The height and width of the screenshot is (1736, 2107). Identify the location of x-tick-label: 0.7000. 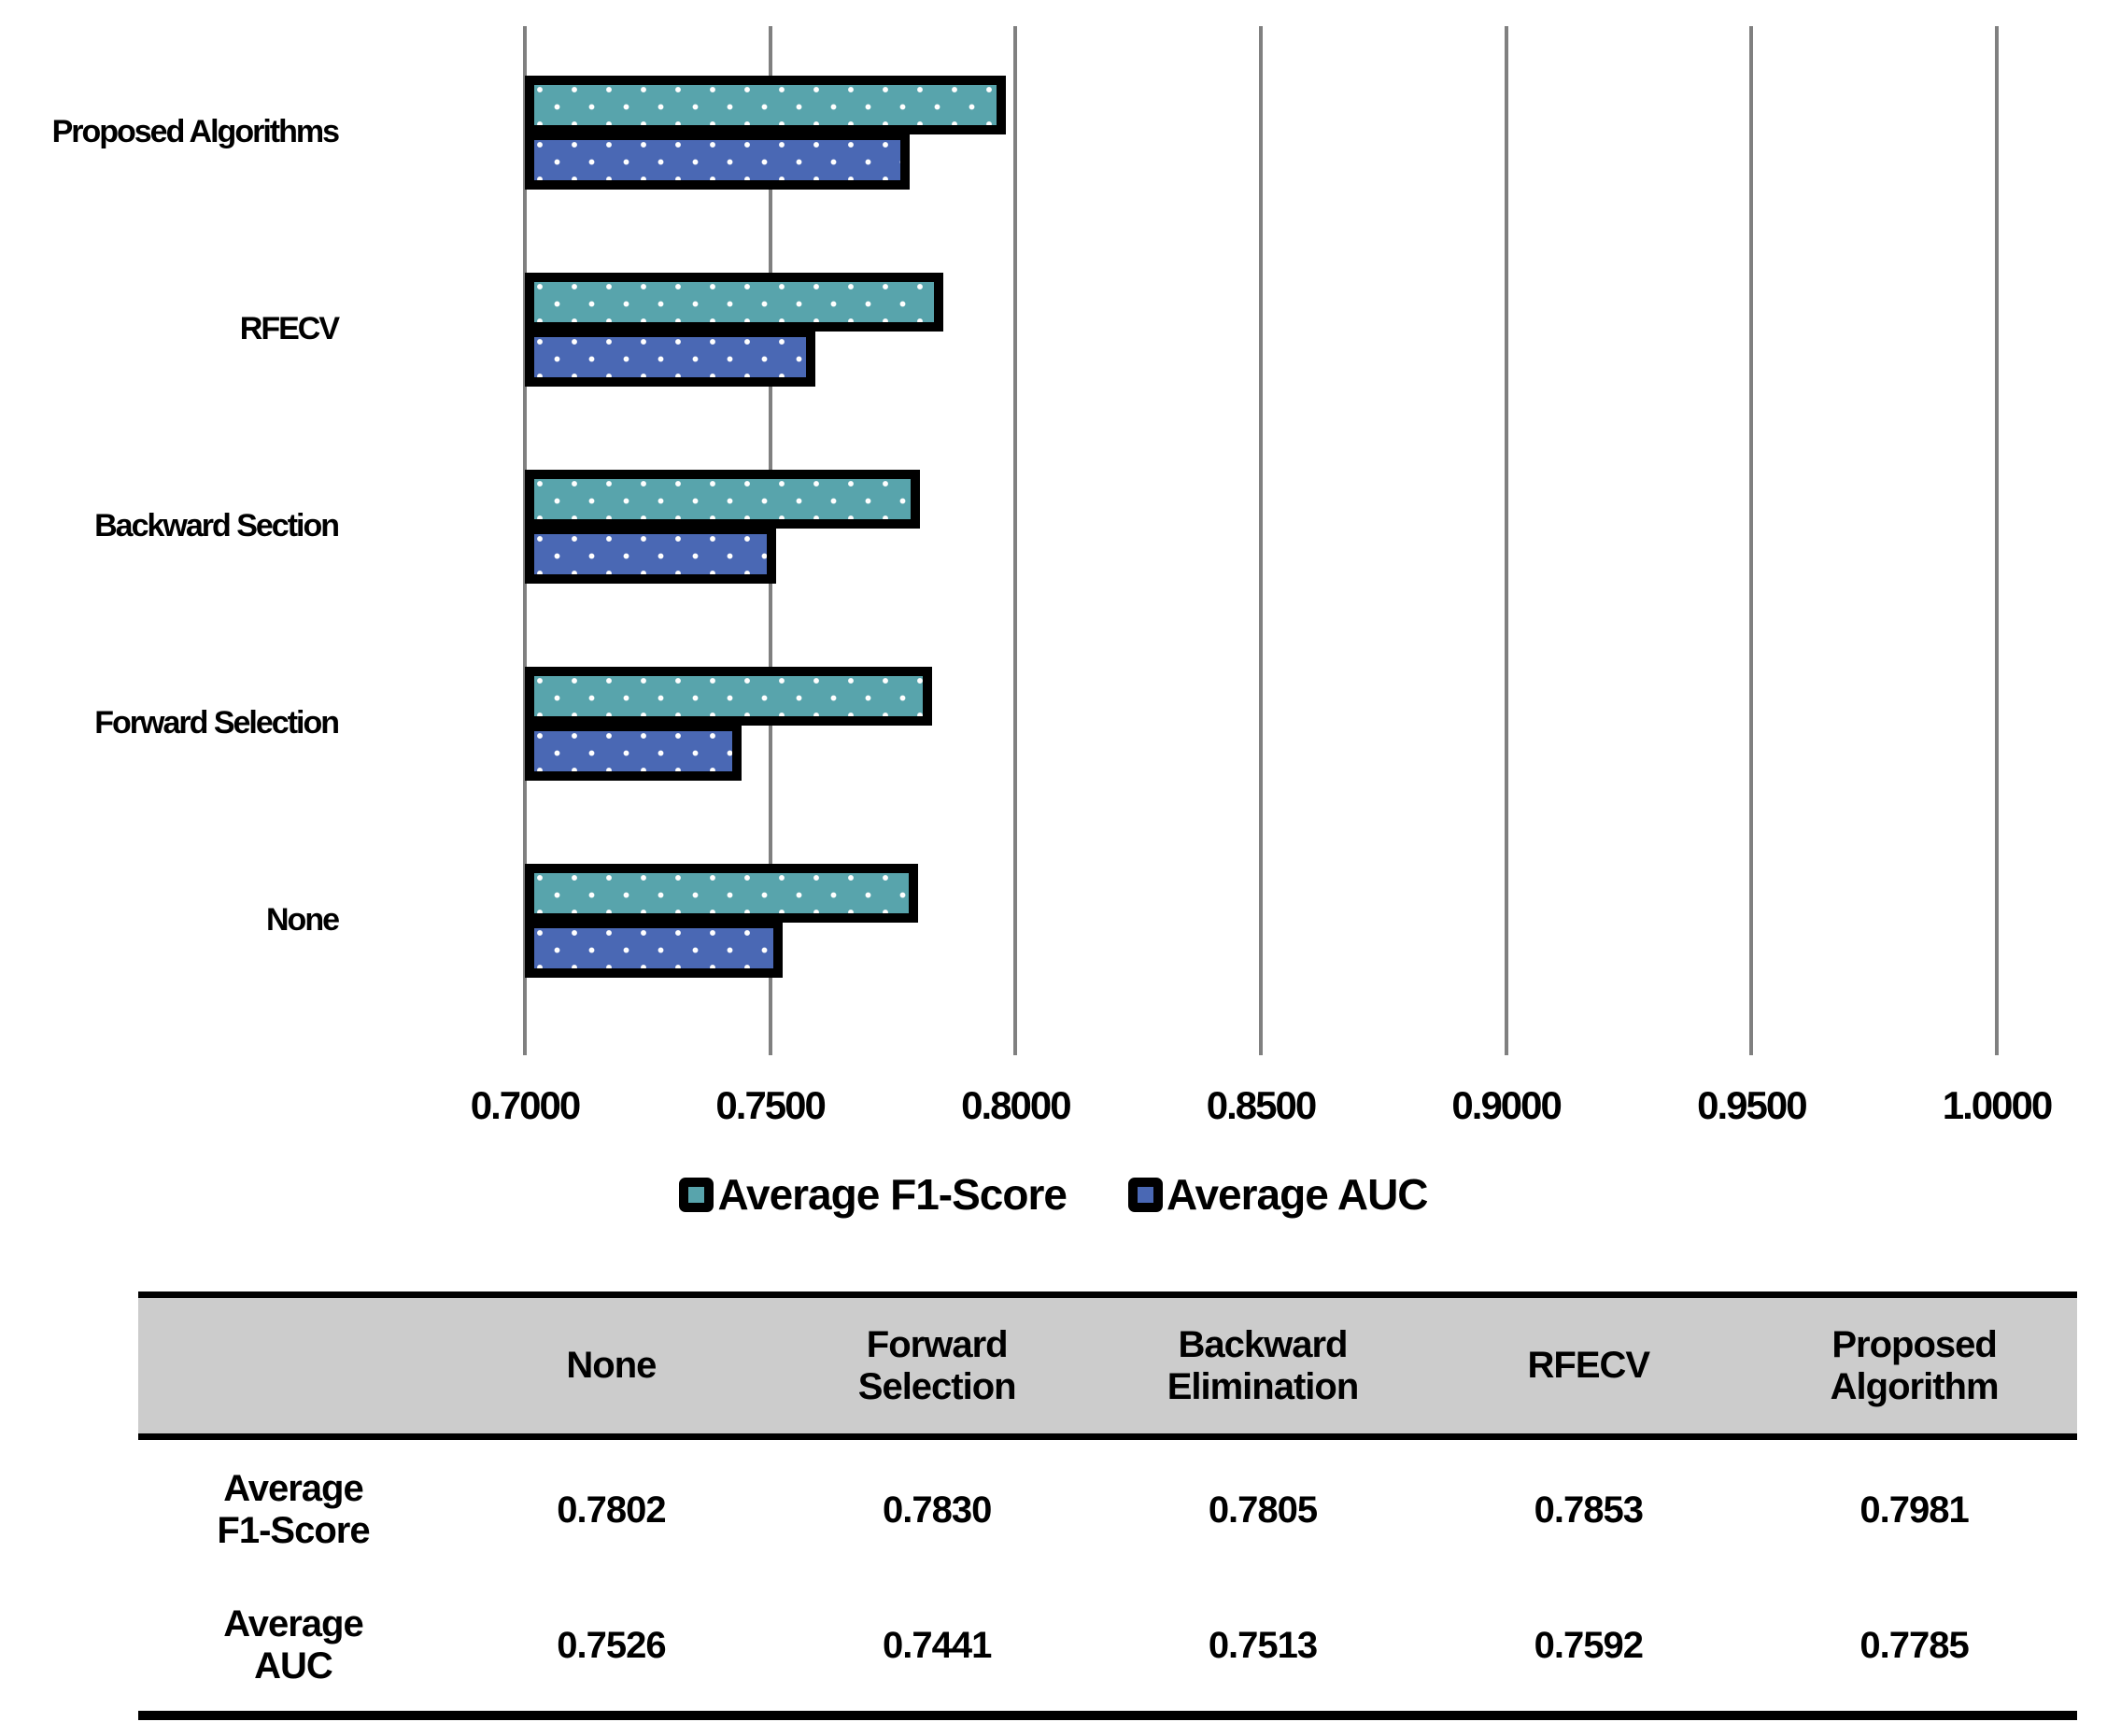
(525, 1105).